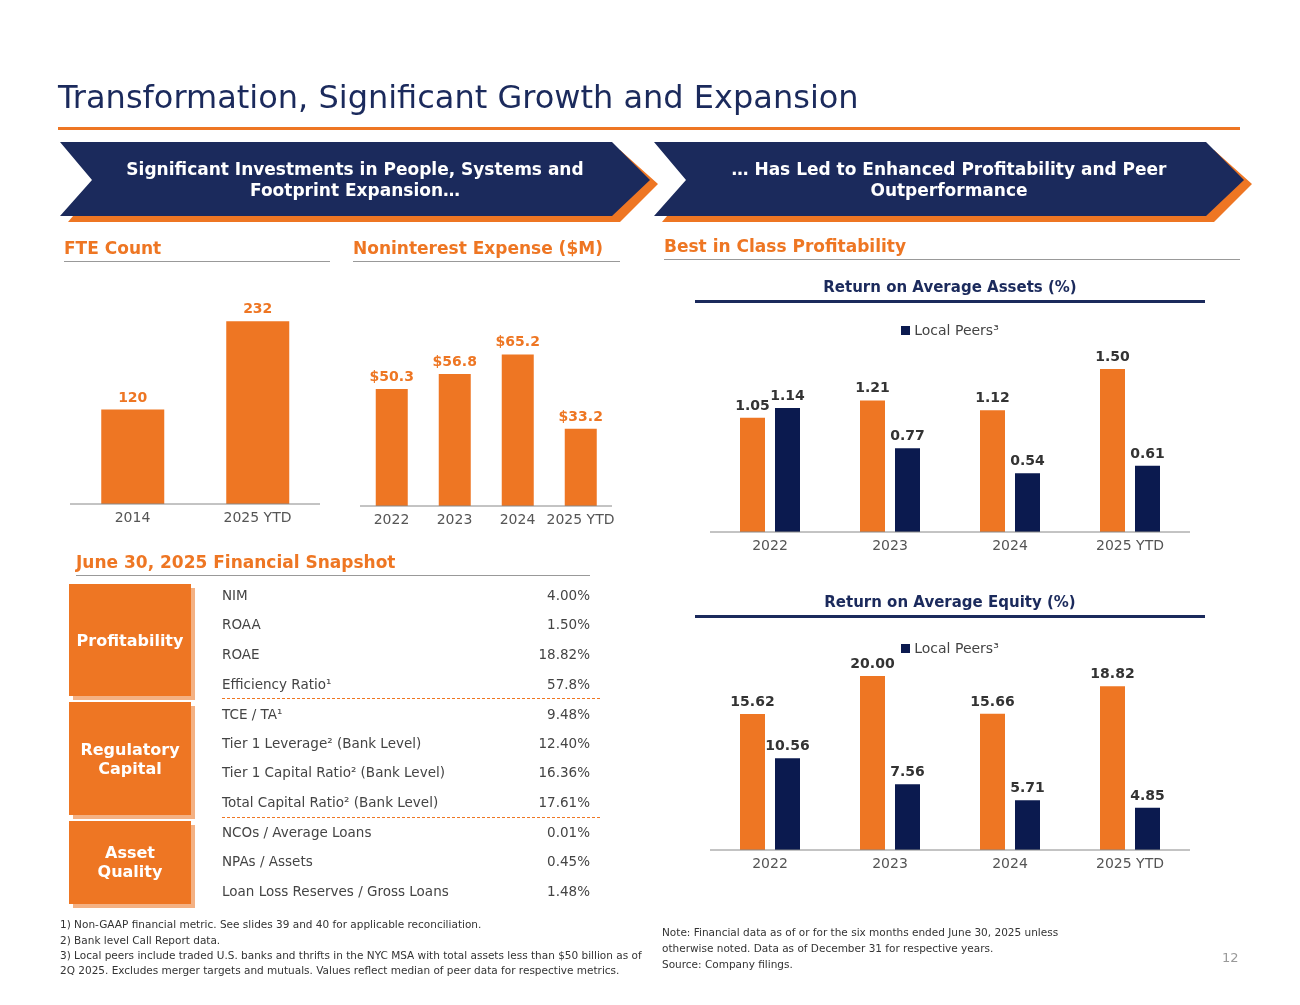 The width and height of the screenshot is (1300, 1005). Describe the element at coordinates (564, 772) in the screenshot. I see `text: 16.36%` at that location.